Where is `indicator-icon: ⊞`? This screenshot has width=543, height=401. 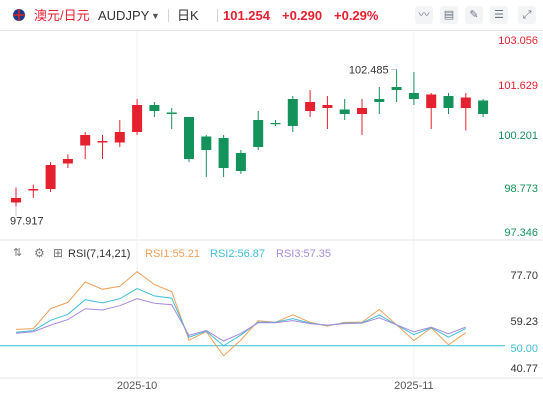 indicator-icon: ⊞ is located at coordinates (58, 253).